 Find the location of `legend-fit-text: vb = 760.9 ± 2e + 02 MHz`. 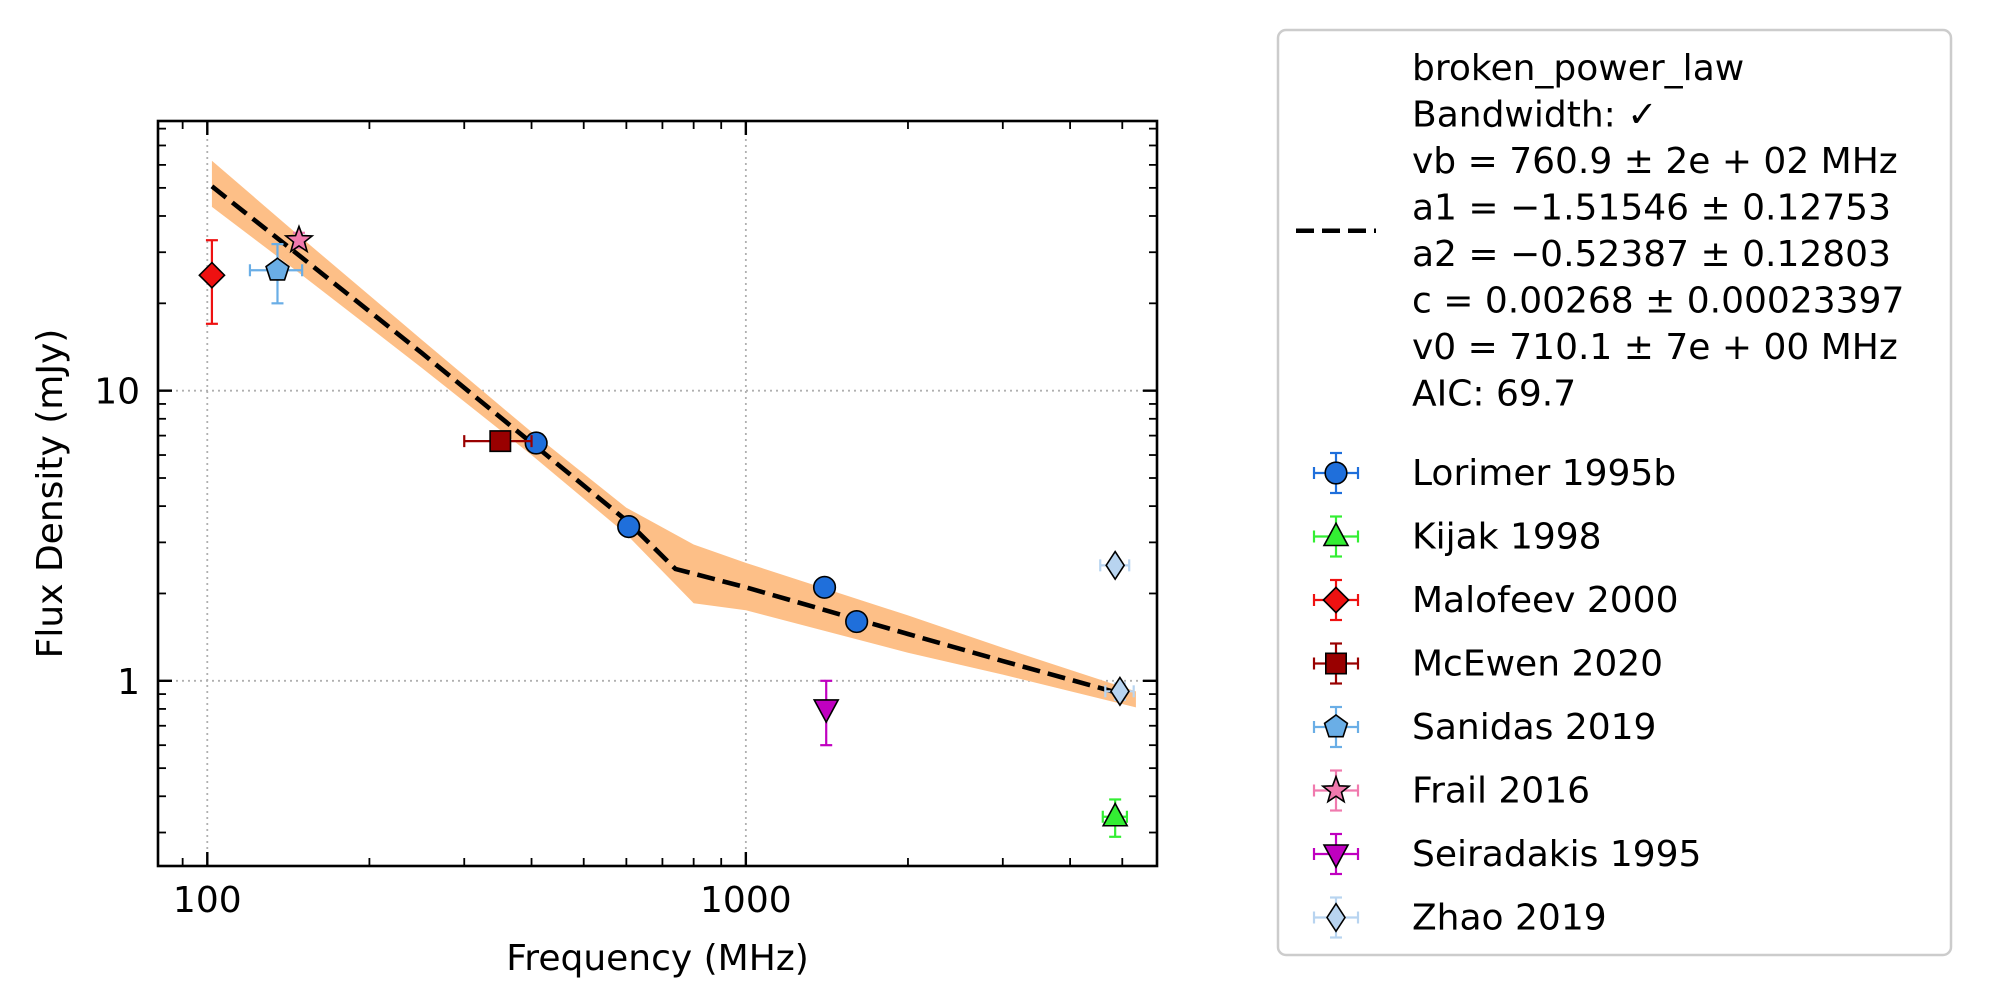

legend-fit-text: vb = 760.9 ± 2e + 02 MHz is located at coordinates (1655, 161).